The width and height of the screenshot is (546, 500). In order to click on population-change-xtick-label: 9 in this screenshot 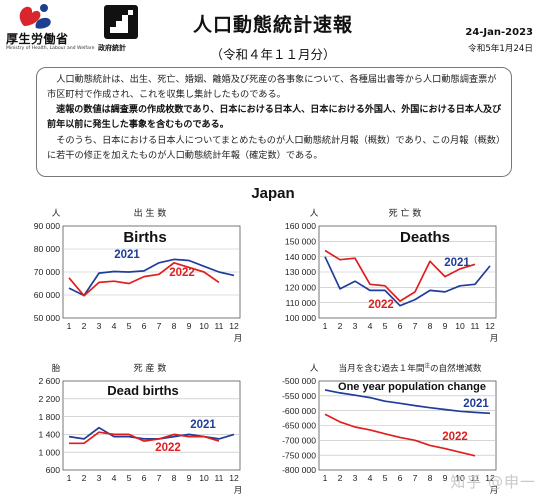, I will do `click(445, 478)`.